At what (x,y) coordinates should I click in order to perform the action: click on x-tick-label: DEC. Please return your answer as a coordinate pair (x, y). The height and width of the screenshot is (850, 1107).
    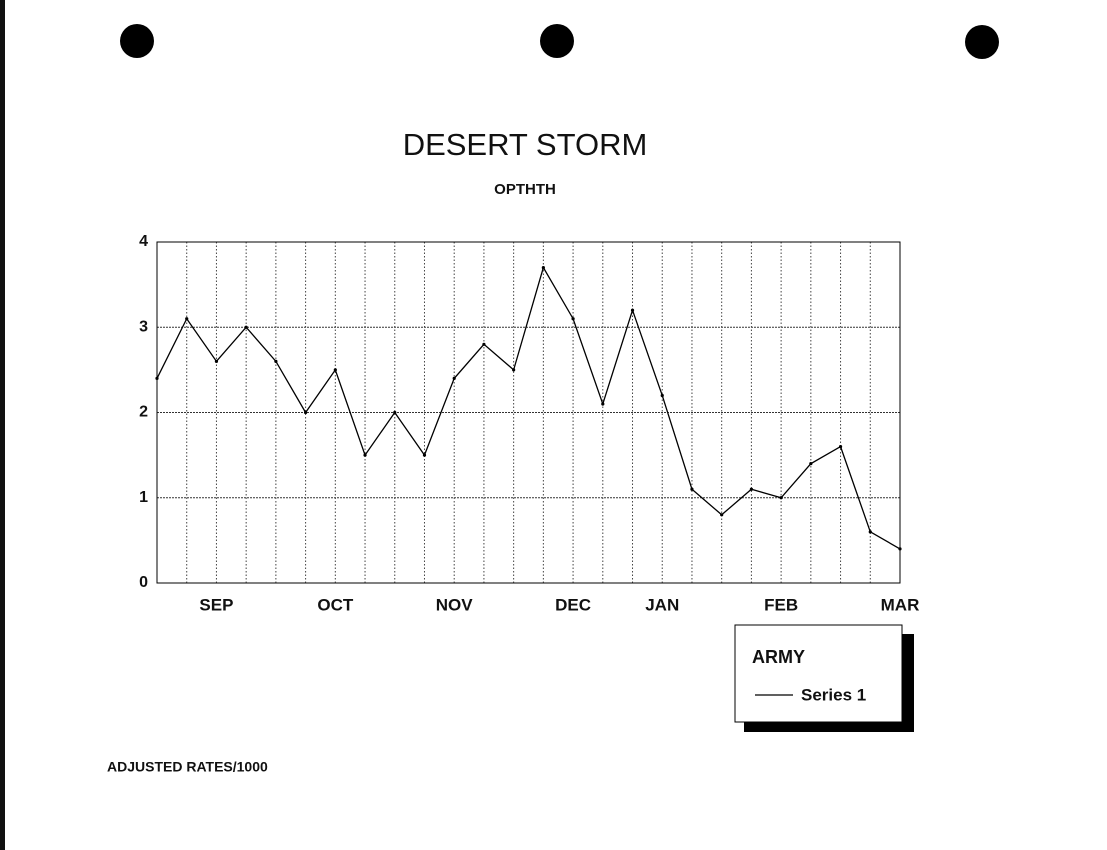
    Looking at the image, I should click on (573, 604).